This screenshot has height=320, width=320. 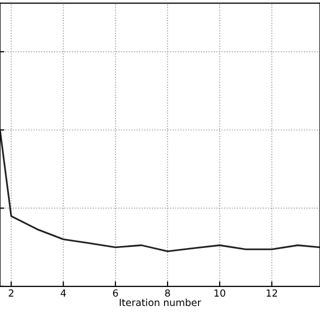 What do you see at coordinates (63, 293) in the screenshot?
I see `x-tick-label: 4` at bounding box center [63, 293].